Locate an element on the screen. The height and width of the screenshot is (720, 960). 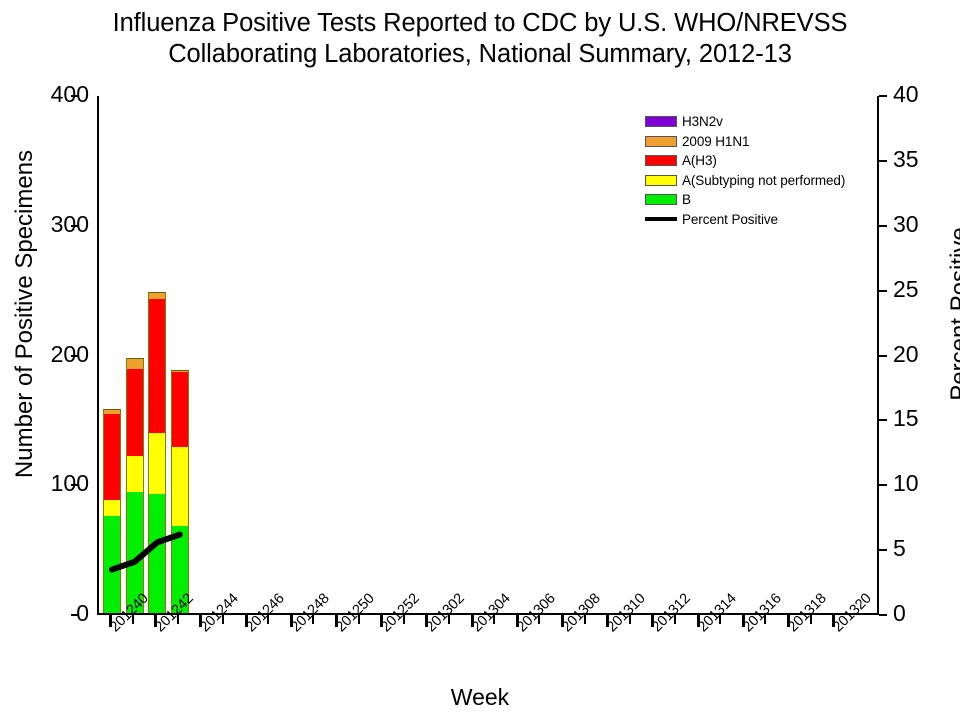
legend-item-label: A(H3) is located at coordinates (699, 161).